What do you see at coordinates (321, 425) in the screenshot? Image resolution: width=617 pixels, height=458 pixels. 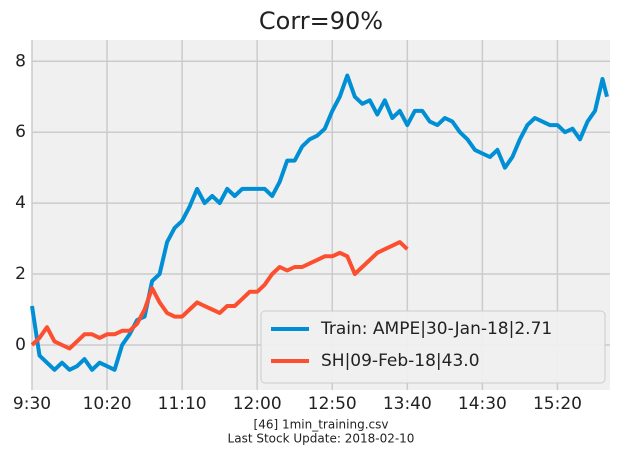 I see `footer: [46] 1min_training.csv` at bounding box center [321, 425].